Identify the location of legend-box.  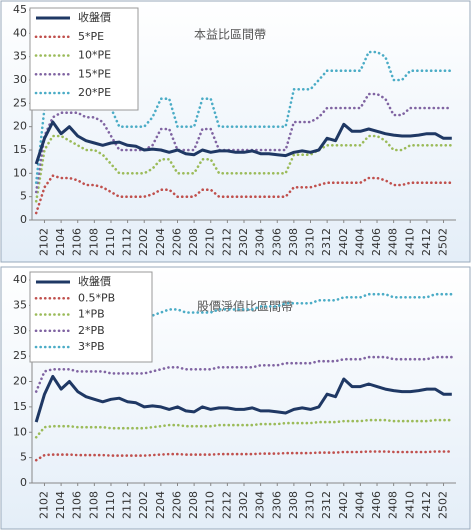
(84, 59).